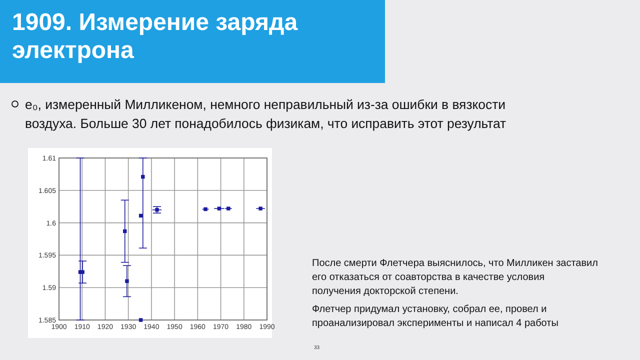  I want to click on text: Флетчер придумал установку, собрал ее, провел и проанализировал эксперименты и написал 4 работы, so click(435, 316).